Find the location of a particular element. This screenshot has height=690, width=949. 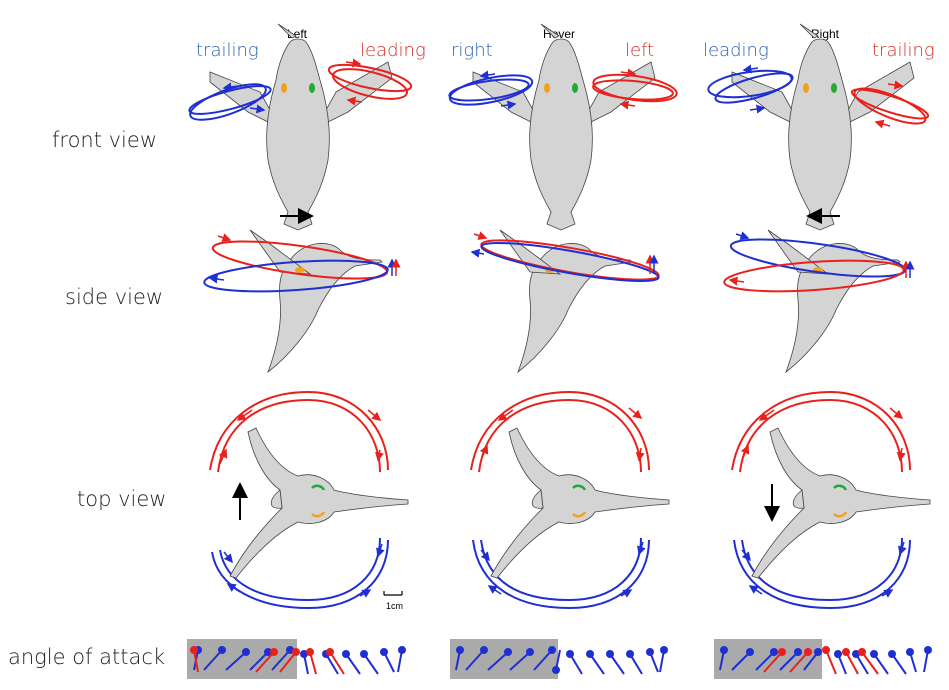

aoa-sticks-left is located at coordinates (298, 660).